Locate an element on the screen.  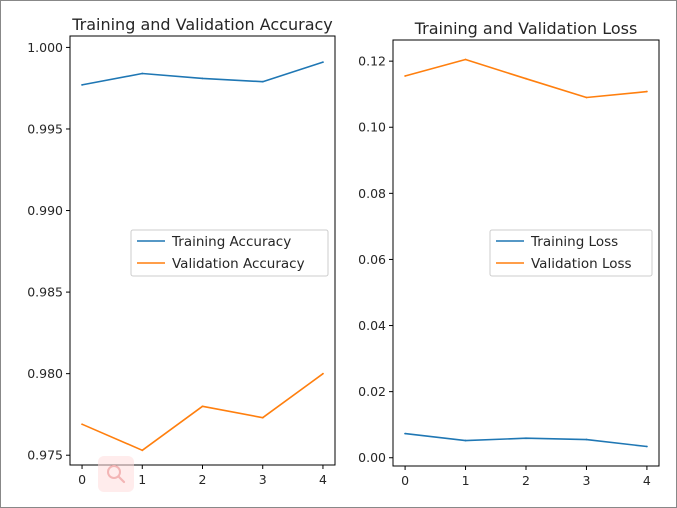
y-tick-label: 1.000 is located at coordinates (45, 47).